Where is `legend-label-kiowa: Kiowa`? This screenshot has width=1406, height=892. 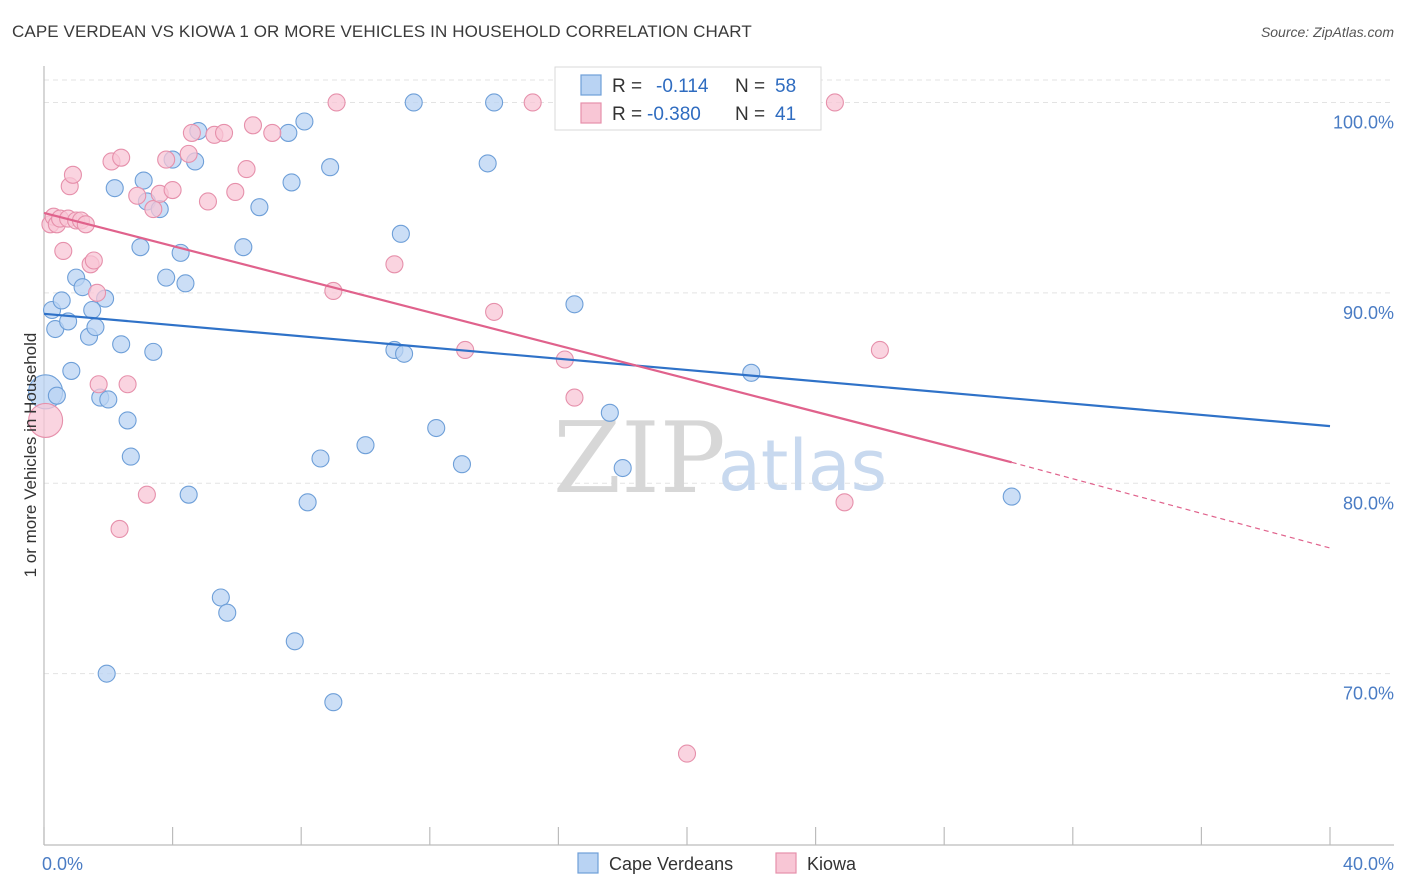 legend-label-kiowa: Kiowa is located at coordinates (832, 864).